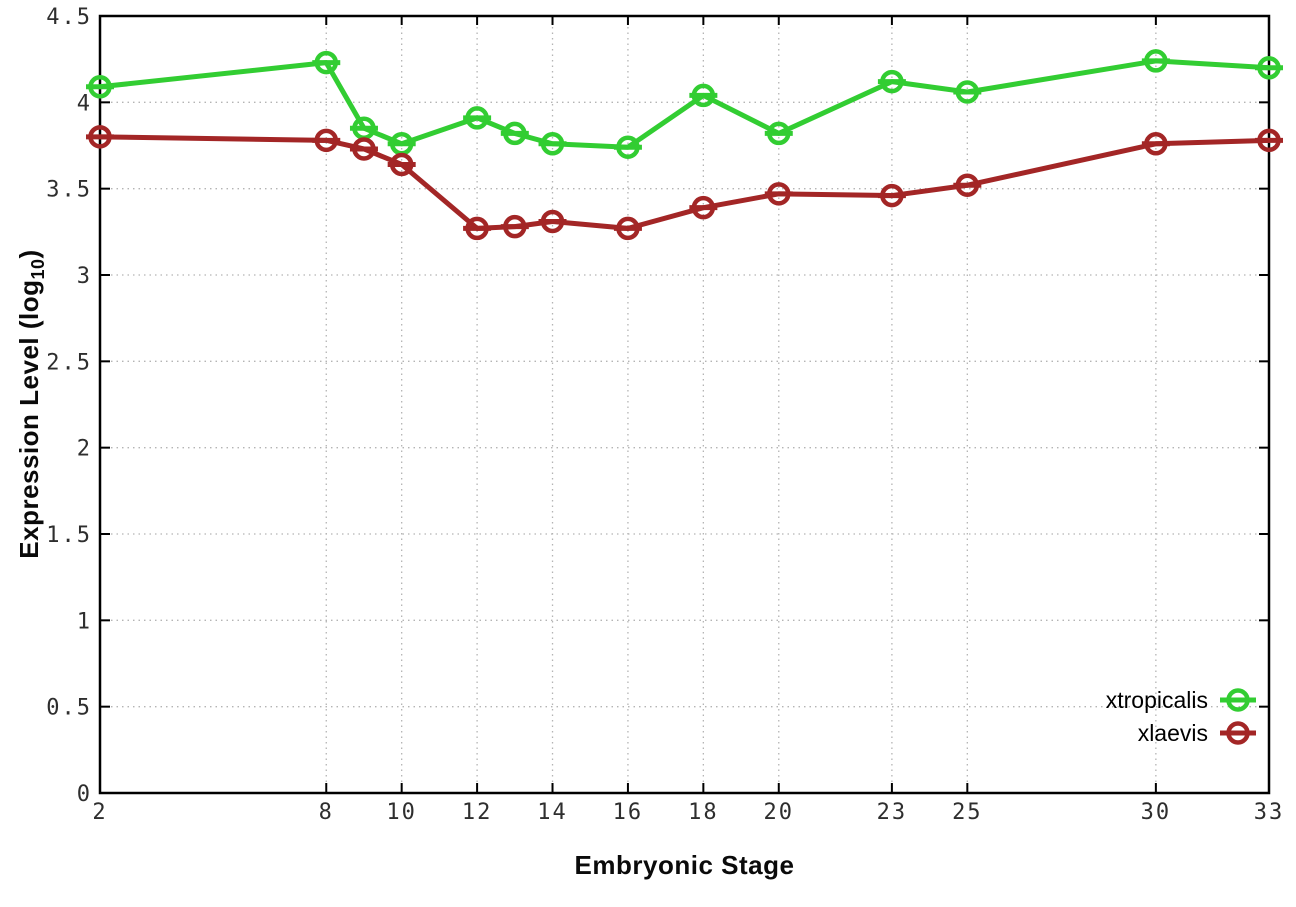 This screenshot has height=907, width=1296. What do you see at coordinates (684, 865) in the screenshot?
I see `x-axis-title: Embryonic Stage` at bounding box center [684, 865].